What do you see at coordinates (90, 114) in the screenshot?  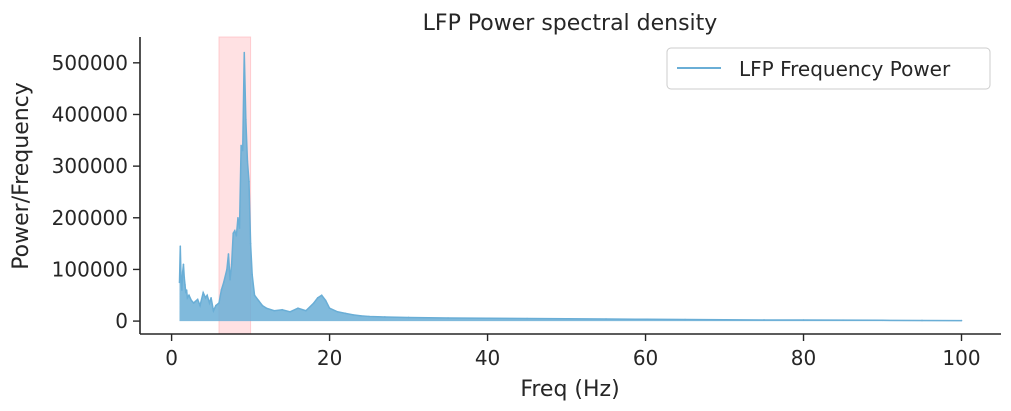 I see `y-tick-label: 400000` at bounding box center [90, 114].